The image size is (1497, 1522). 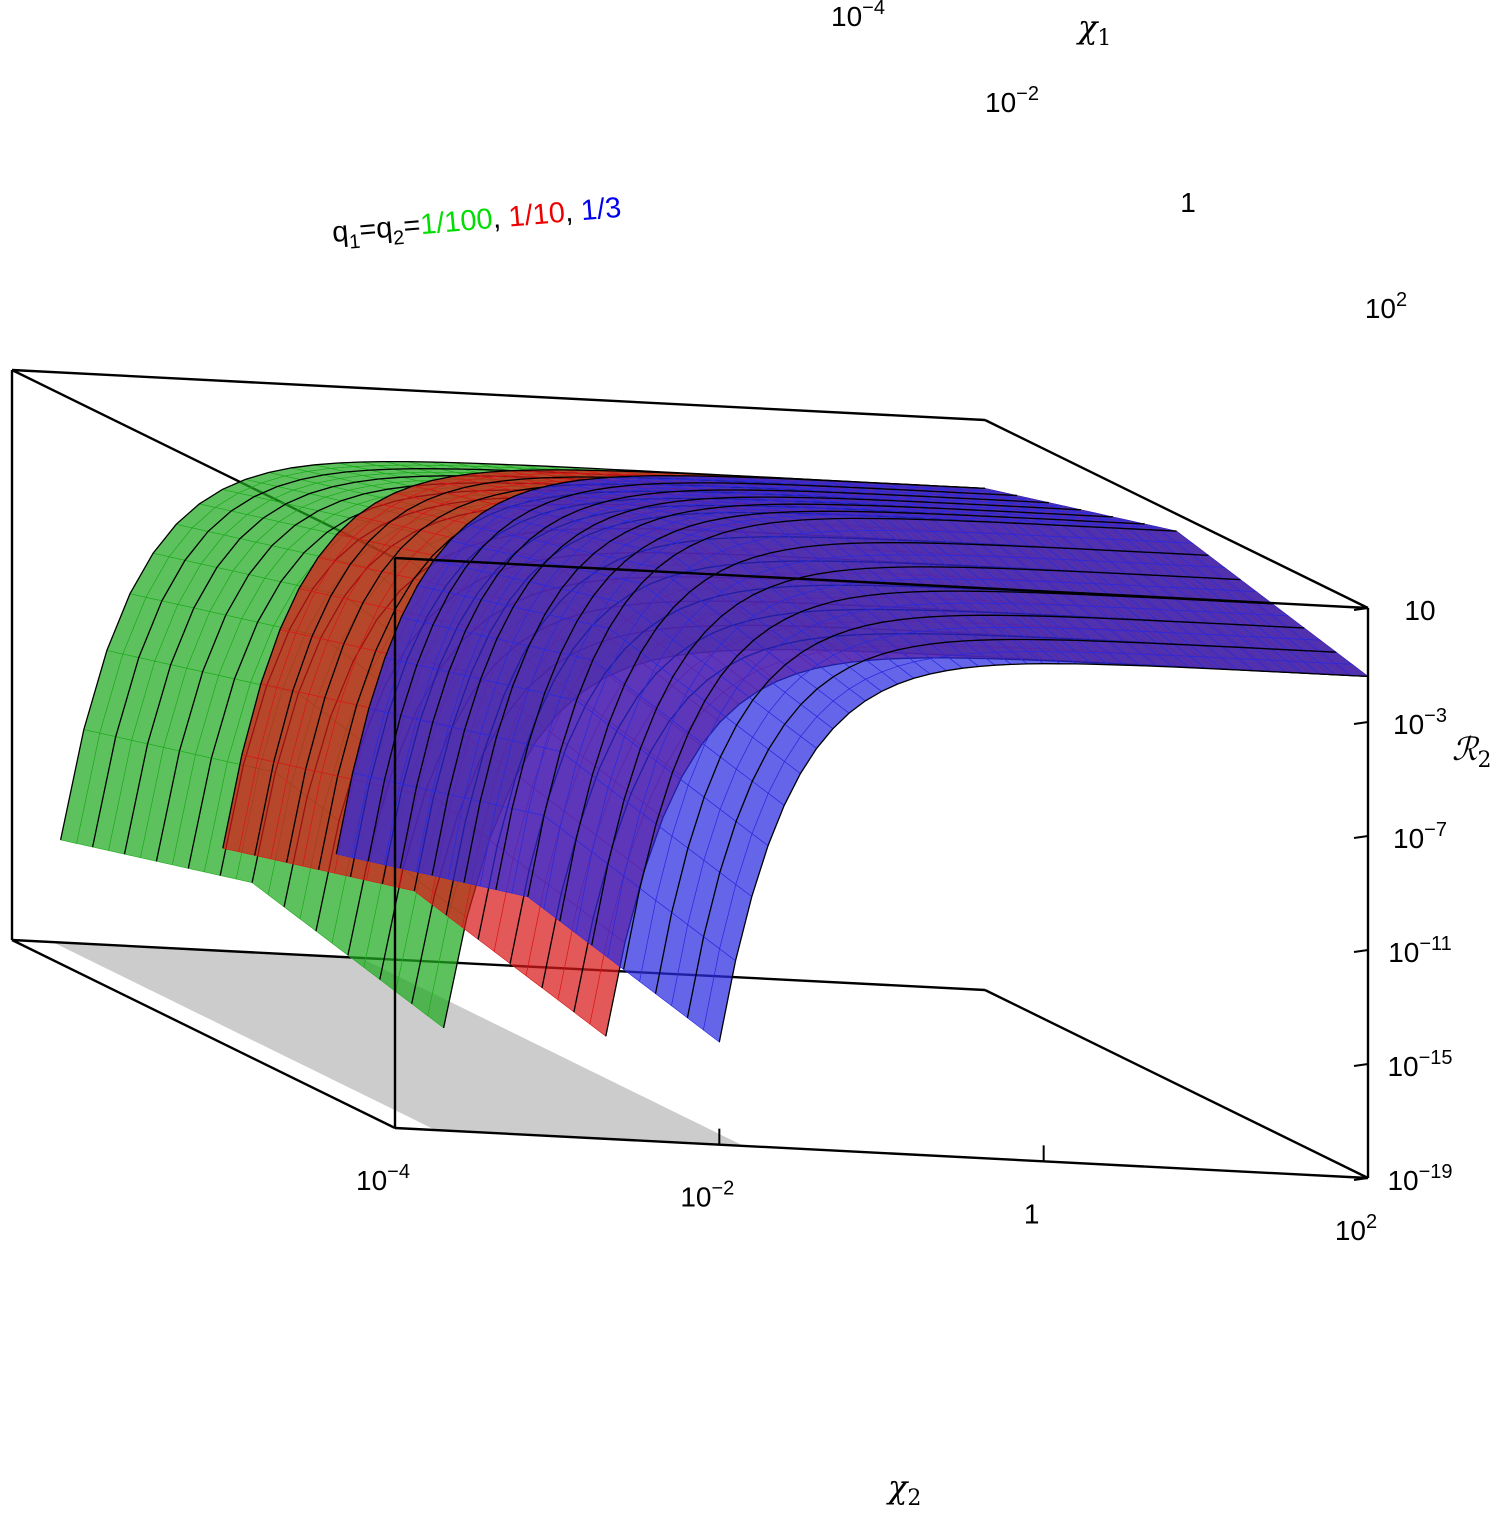 What do you see at coordinates (1419, 610) in the screenshot?
I see `z-tick-label: 10` at bounding box center [1419, 610].